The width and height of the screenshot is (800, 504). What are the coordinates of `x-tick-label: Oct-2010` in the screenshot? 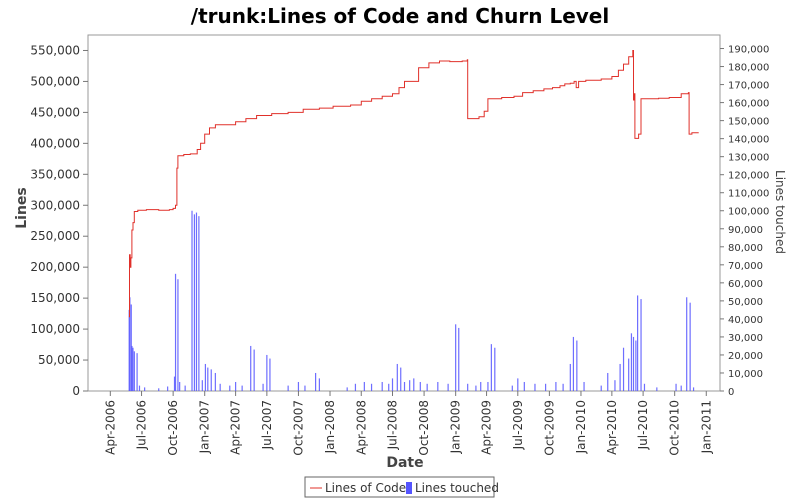 It's located at (675, 428).